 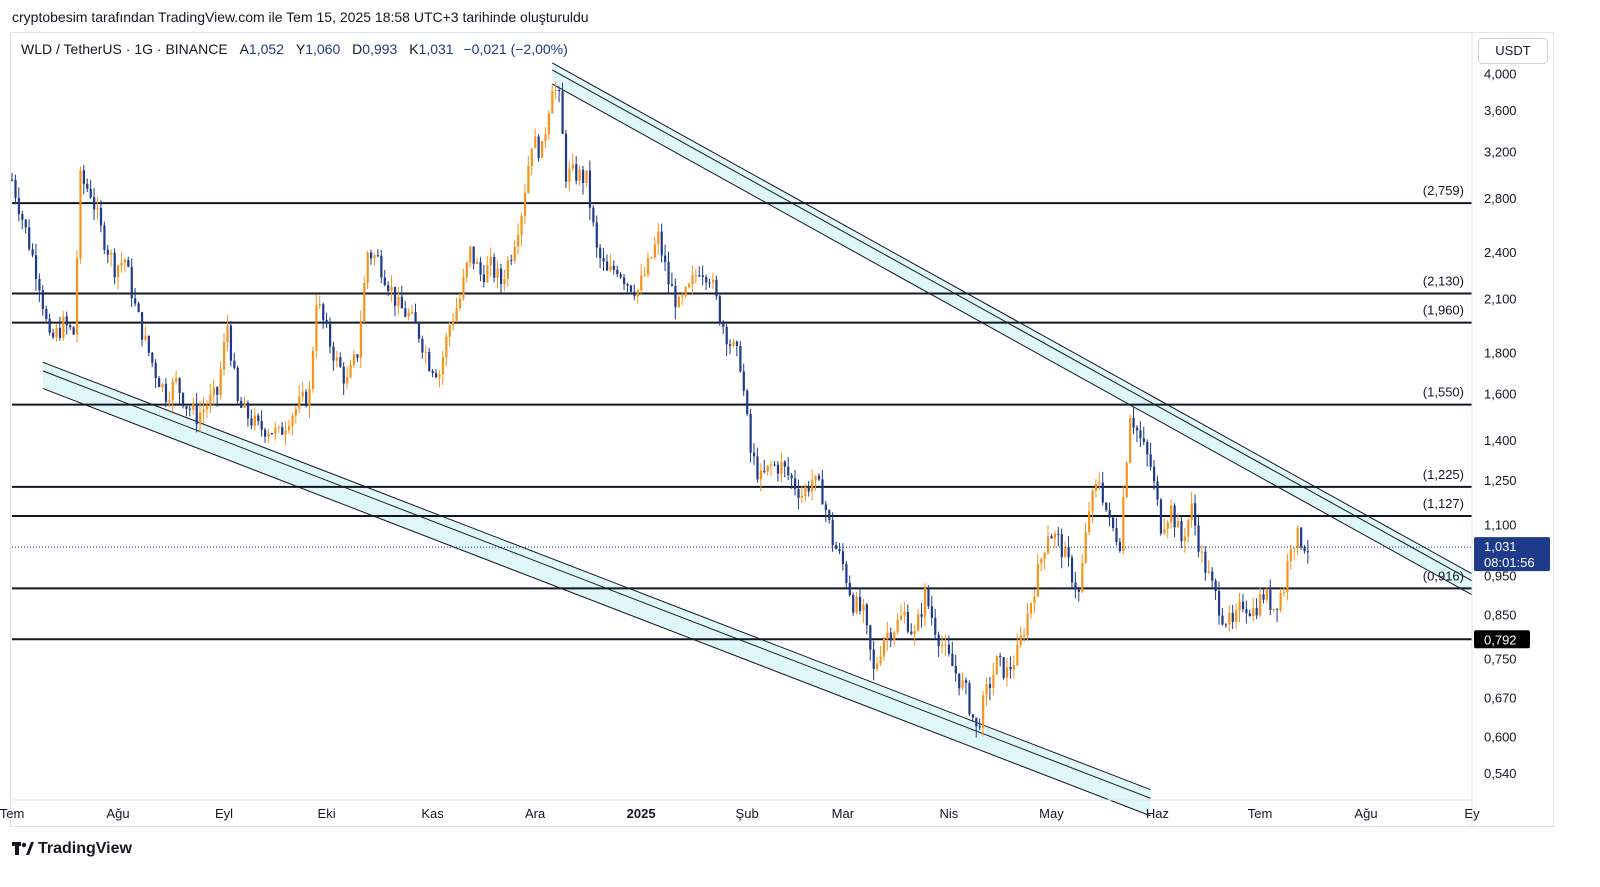 What do you see at coordinates (1500, 736) in the screenshot?
I see `y-tick-label: 0,600` at bounding box center [1500, 736].